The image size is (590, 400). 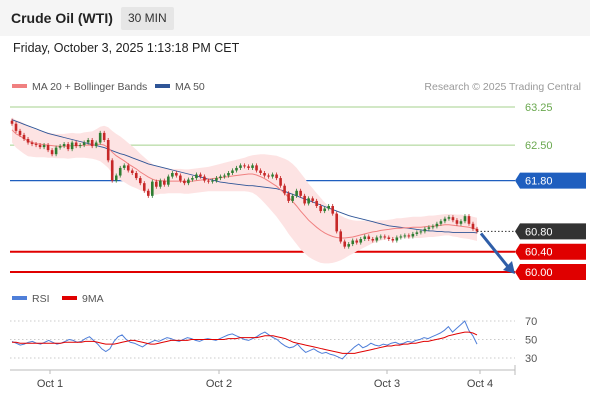 What do you see at coordinates (539, 253) in the screenshot?
I see `price-badge-label: 60.40` at bounding box center [539, 253].